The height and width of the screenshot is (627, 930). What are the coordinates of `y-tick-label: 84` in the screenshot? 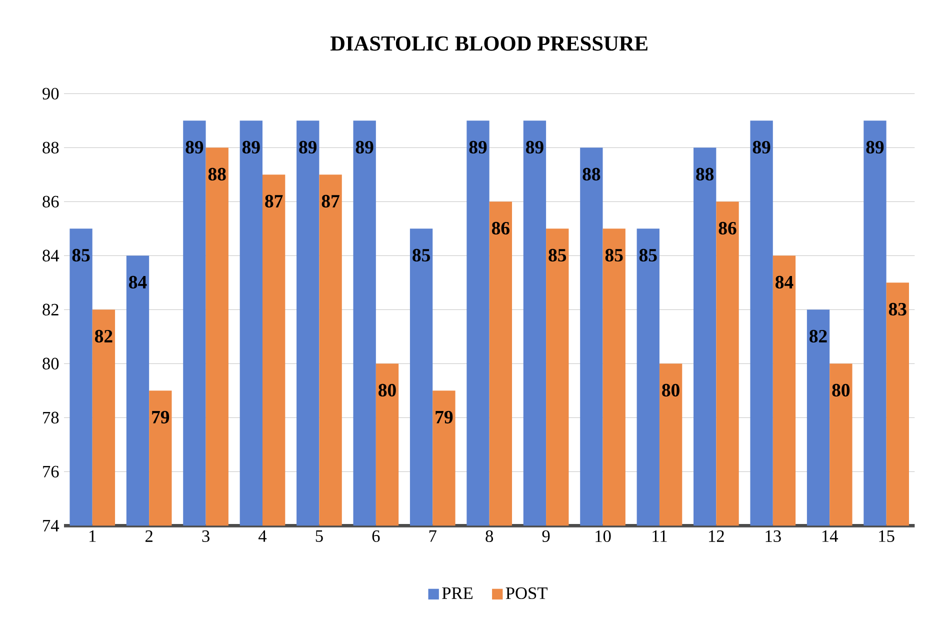 It's located at (51, 256).